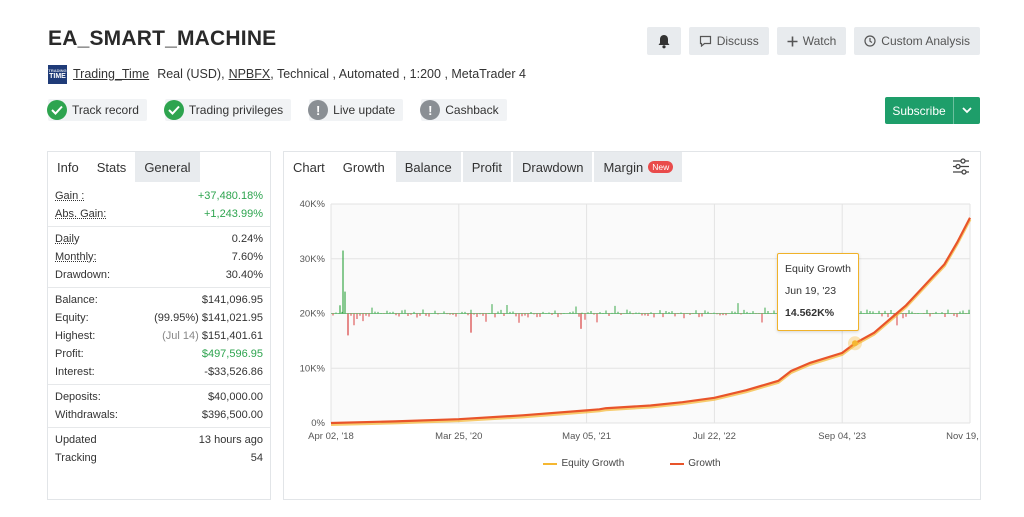 This screenshot has height=517, width=1024. What do you see at coordinates (458, 436) in the screenshot?
I see `x-tick-label: Mar 25, '20` at bounding box center [458, 436].